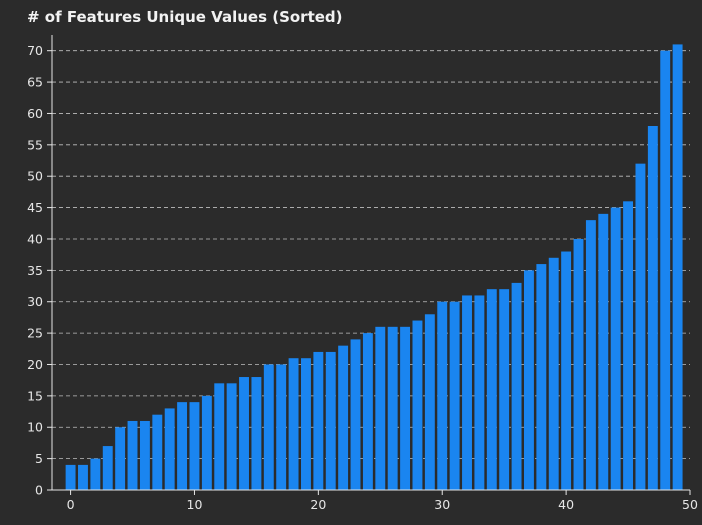  Describe the element at coordinates (185, 17) in the screenshot. I see `chart-title: # of Features Unique Values (Sorted)` at that location.